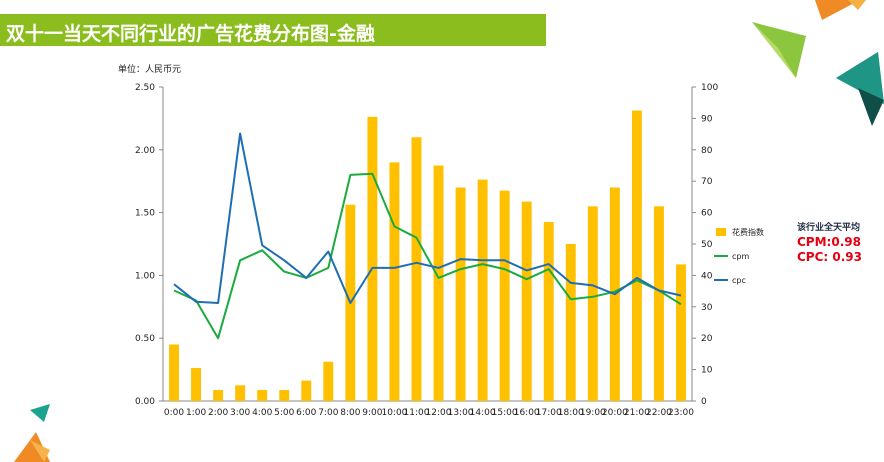 This screenshot has width=884, height=462. Describe the element at coordinates (372, 413) in the screenshot. I see `x-tick-label: 9:00` at that location.